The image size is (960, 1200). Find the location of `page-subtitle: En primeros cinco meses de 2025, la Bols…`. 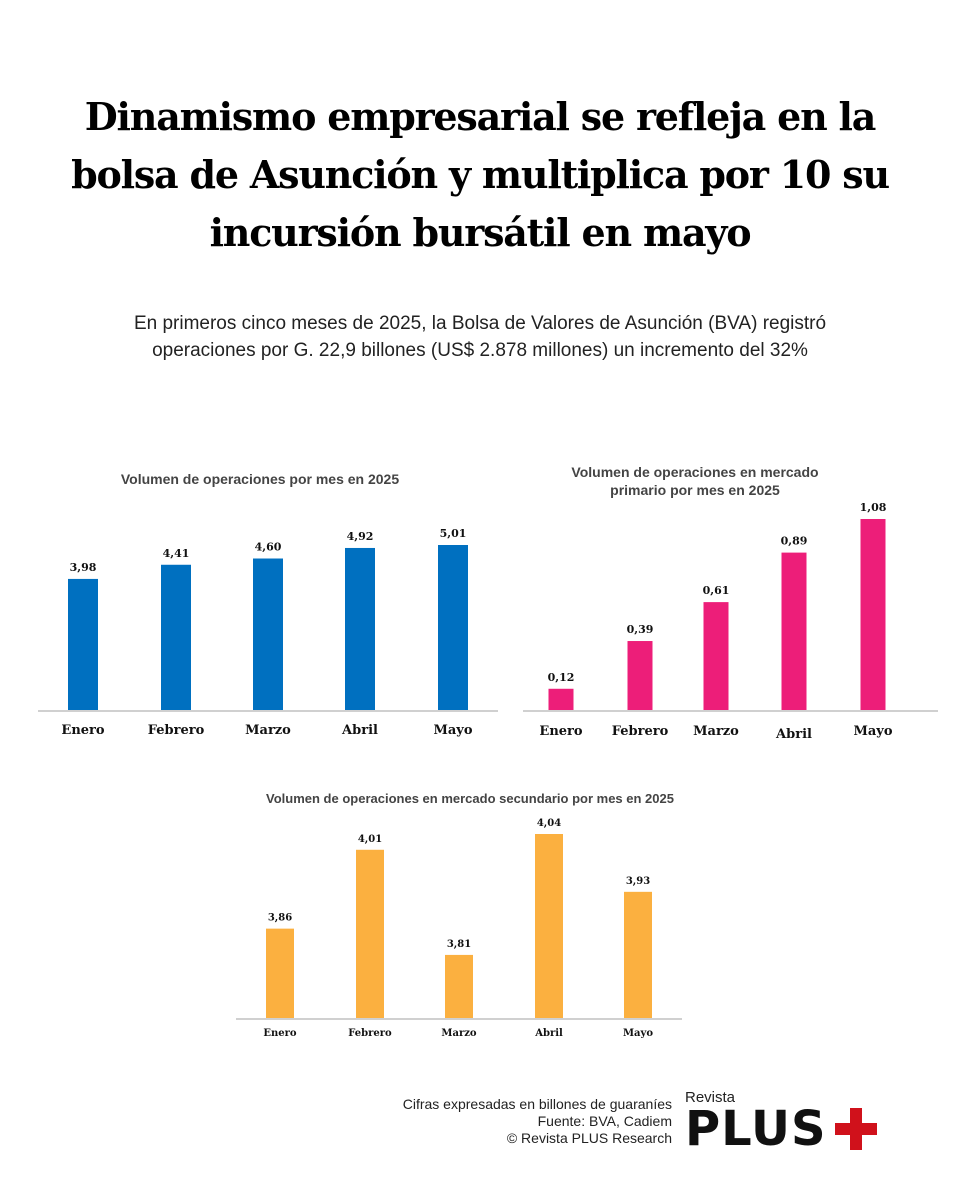

page-subtitle: En primeros cinco meses de 2025, la Bols… is located at coordinates (480, 337).